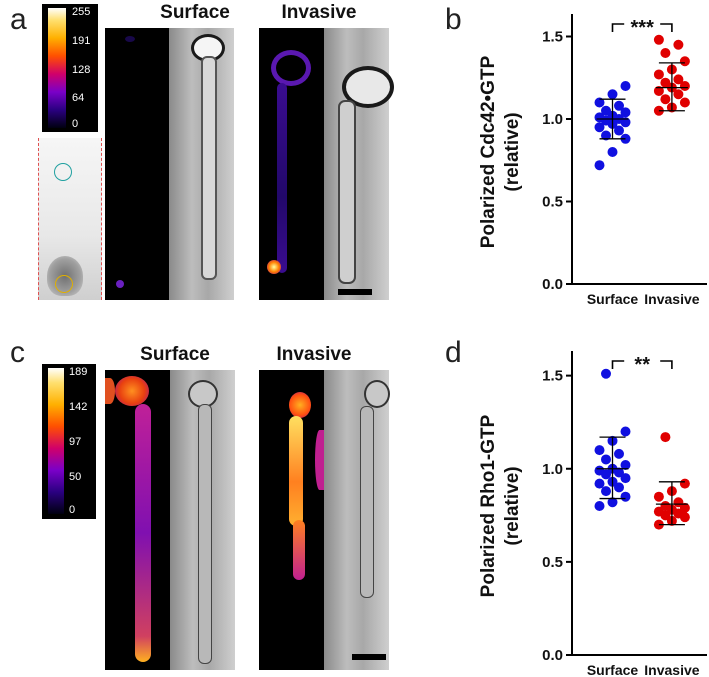 Image resolution: width=709 pixels, height=677 pixels. I want to click on colorbar-c-tick-3: 50, so click(75, 477).